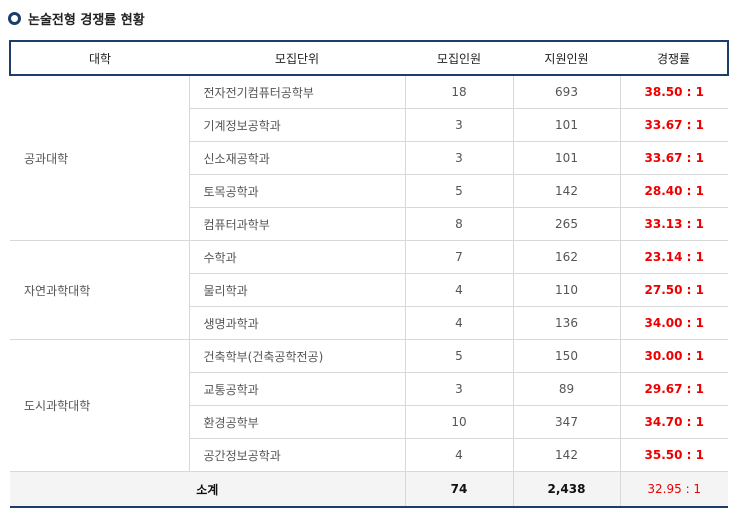  Describe the element at coordinates (297, 389) in the screenshot. I see `unit-cell: 교통공학과` at that location.